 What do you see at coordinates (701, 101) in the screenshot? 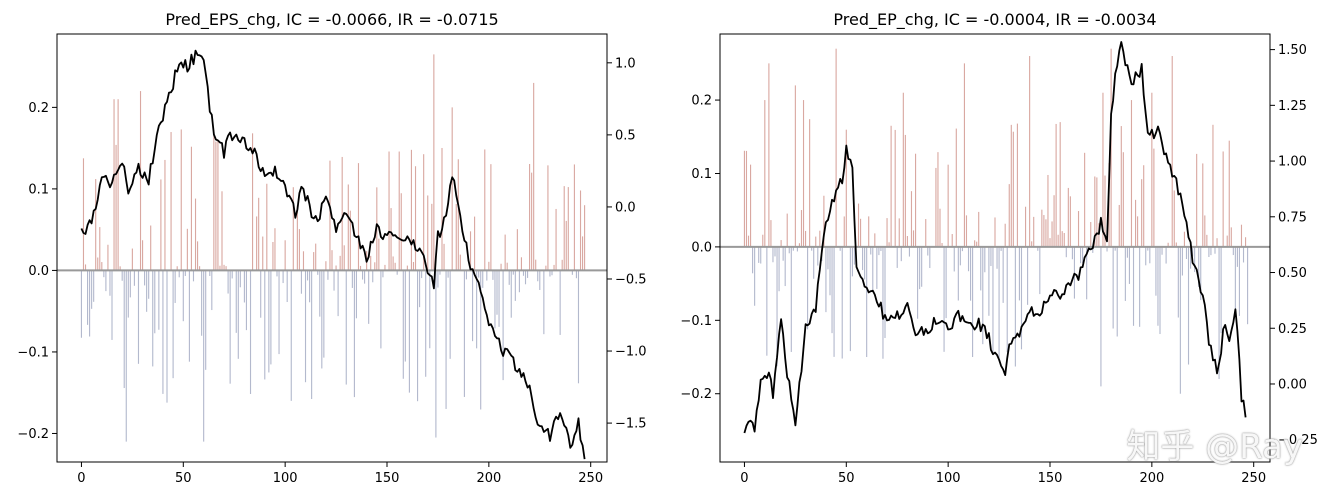
I see `right-chart-y-tick-label: 0.2` at bounding box center [701, 101].